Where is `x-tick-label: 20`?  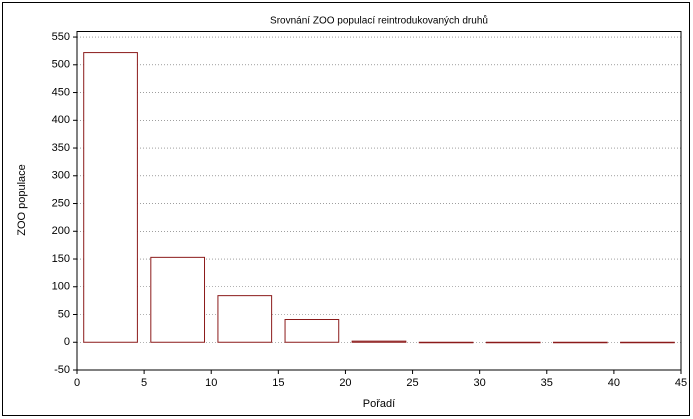
x-tick-label: 20 is located at coordinates (345, 383).